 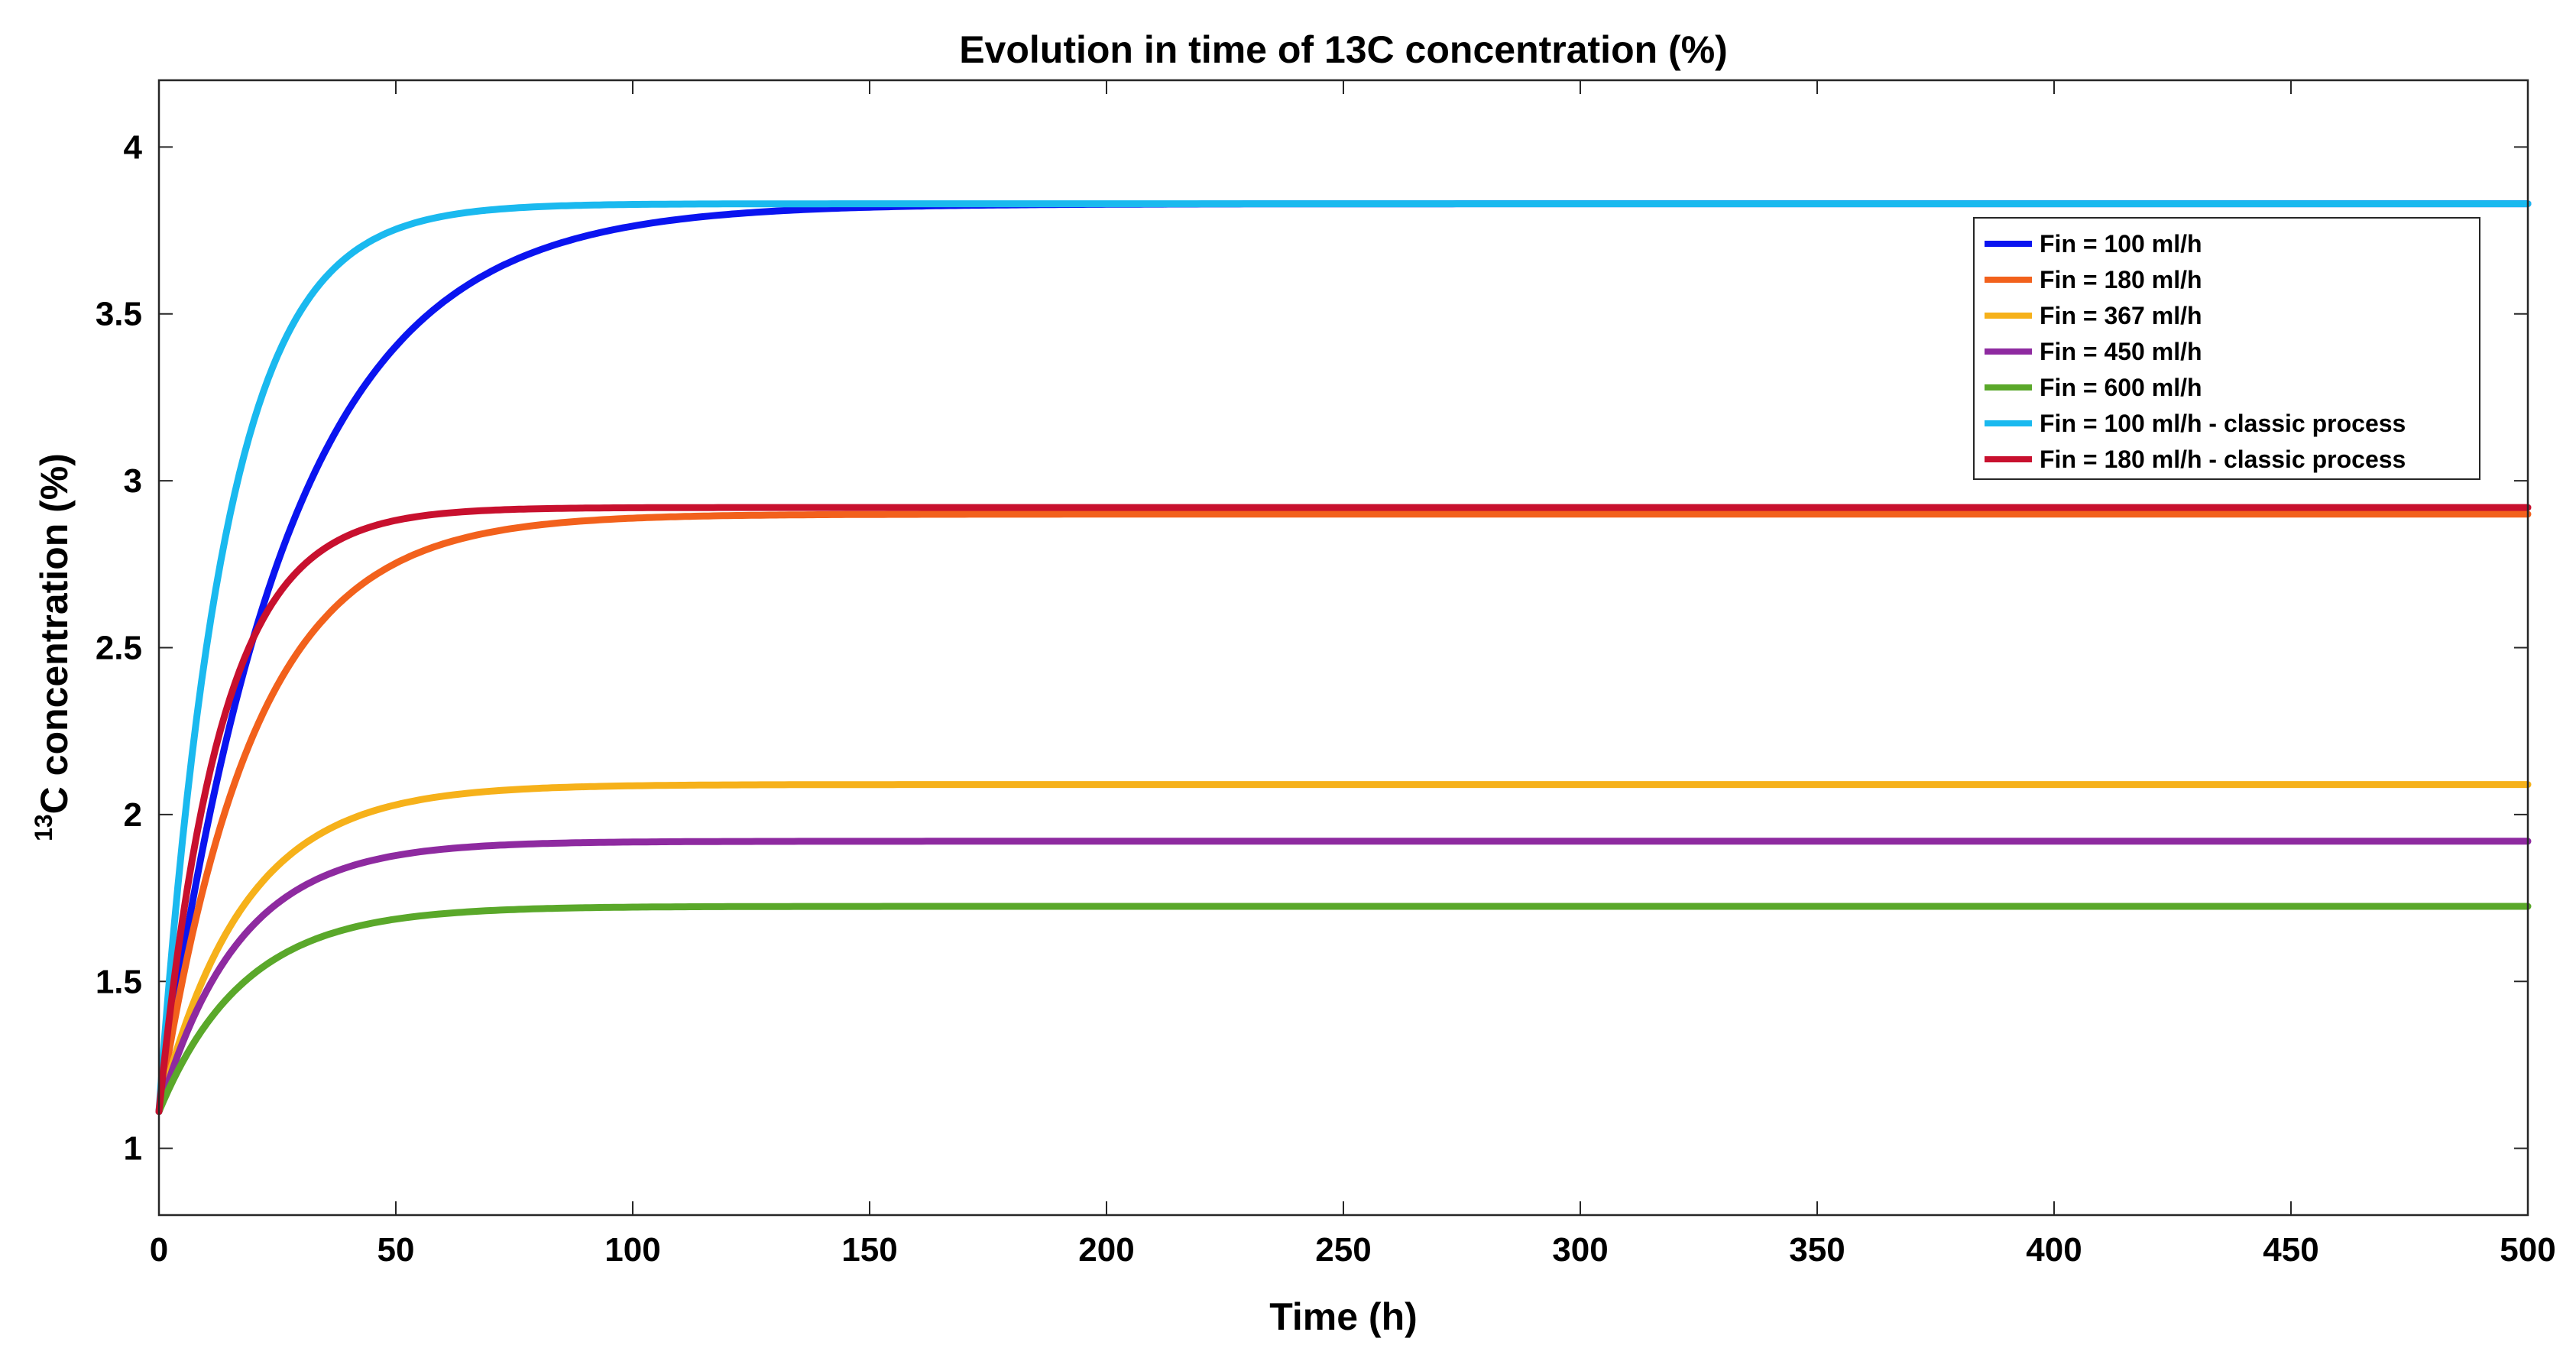 I want to click on y-tick-label: 2, so click(x=133, y=815).